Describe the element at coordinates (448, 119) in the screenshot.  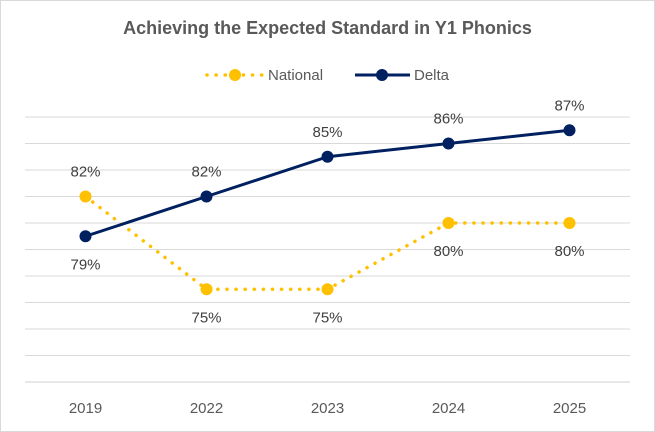
I see `data-label: 86%` at that location.